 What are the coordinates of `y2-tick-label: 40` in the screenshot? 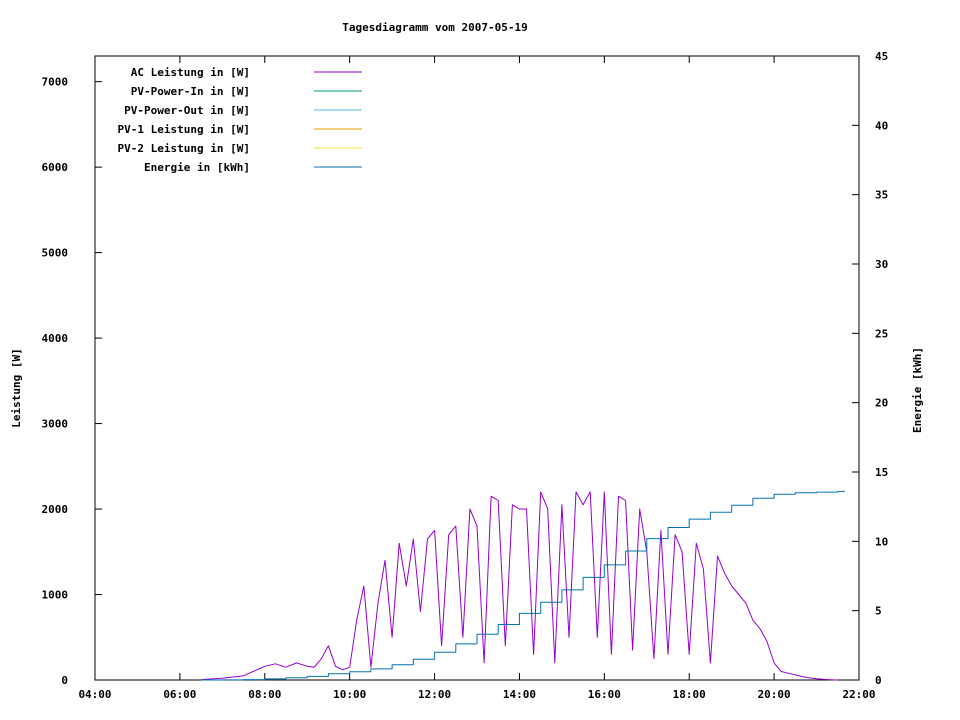 It's located at (881, 125).